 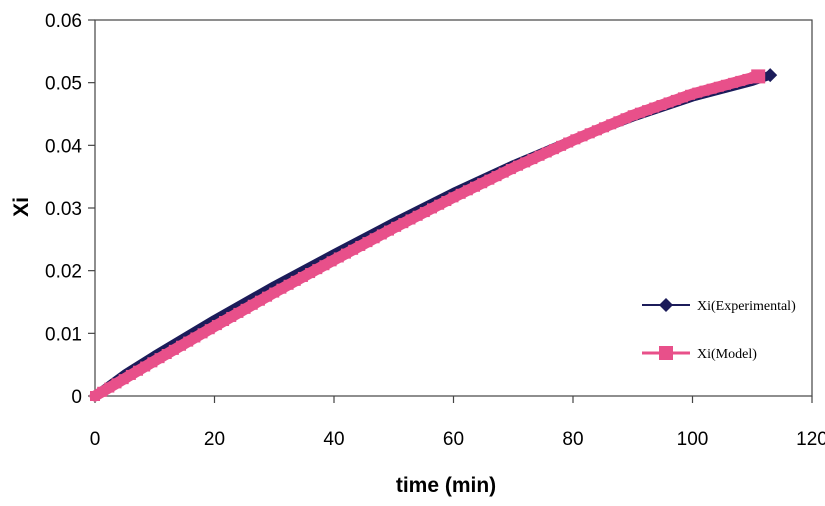 I want to click on x-tick-label: 20, so click(x=214, y=439).